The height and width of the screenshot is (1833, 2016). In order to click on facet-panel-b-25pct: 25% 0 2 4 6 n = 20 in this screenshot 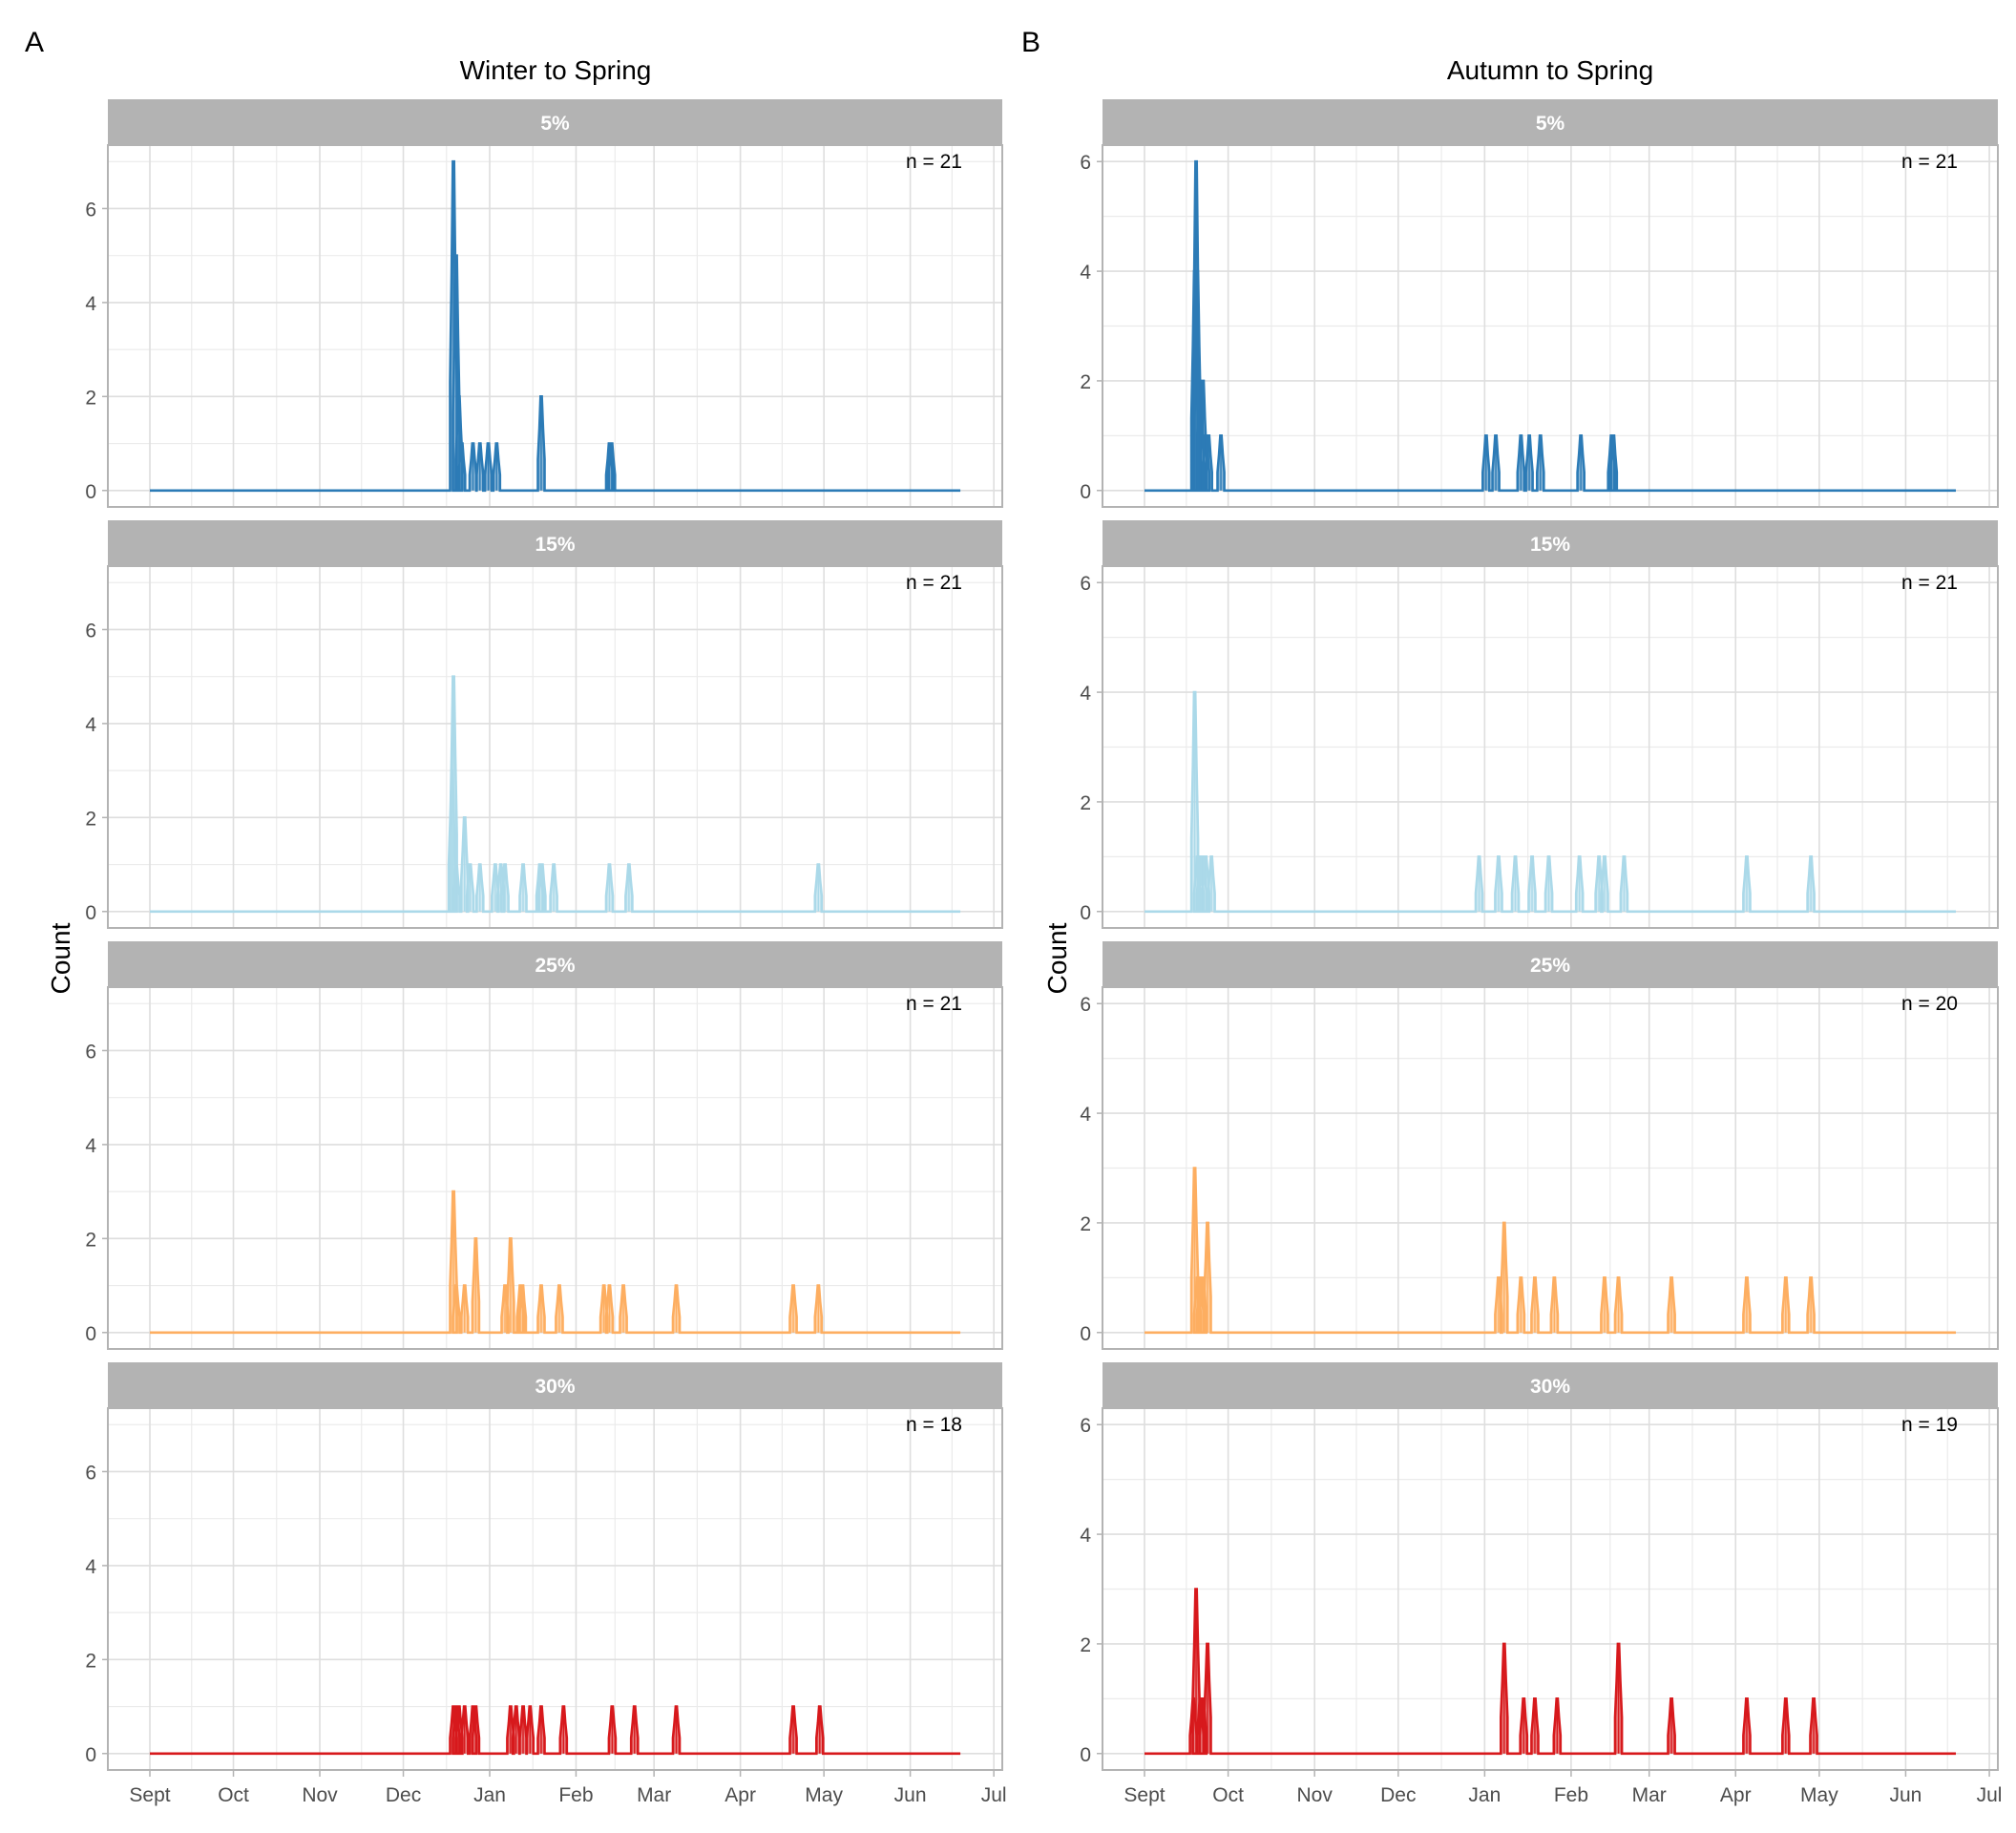, I will do `click(1539, 1145)`.